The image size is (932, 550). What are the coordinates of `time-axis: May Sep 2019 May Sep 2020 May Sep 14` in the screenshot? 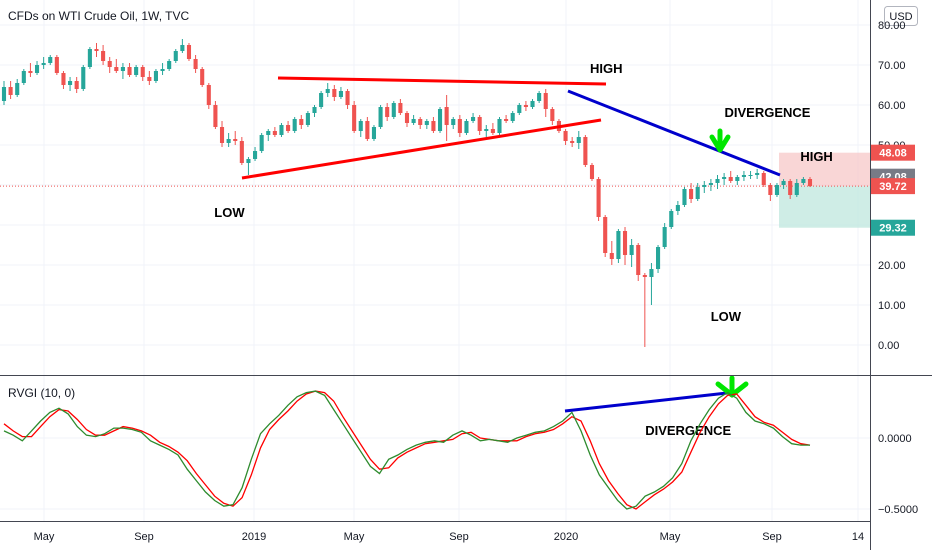 It's located at (449, 537).